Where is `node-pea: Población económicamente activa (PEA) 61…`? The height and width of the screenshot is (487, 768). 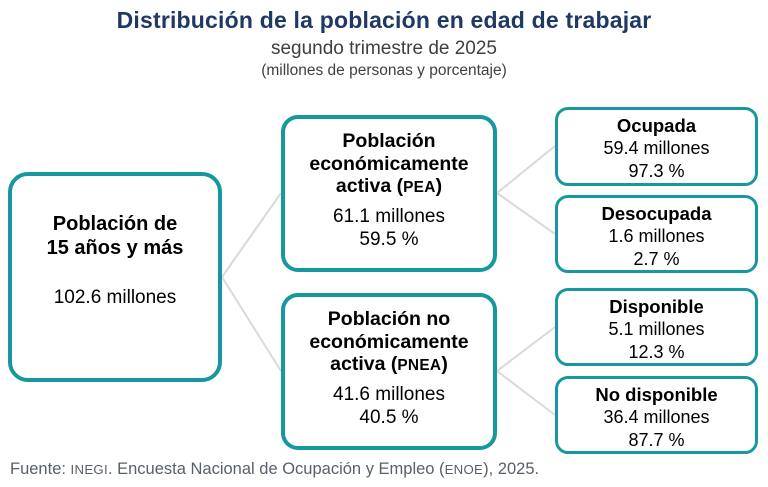 node-pea: Población económicamente activa (PEA) 61… is located at coordinates (389, 193).